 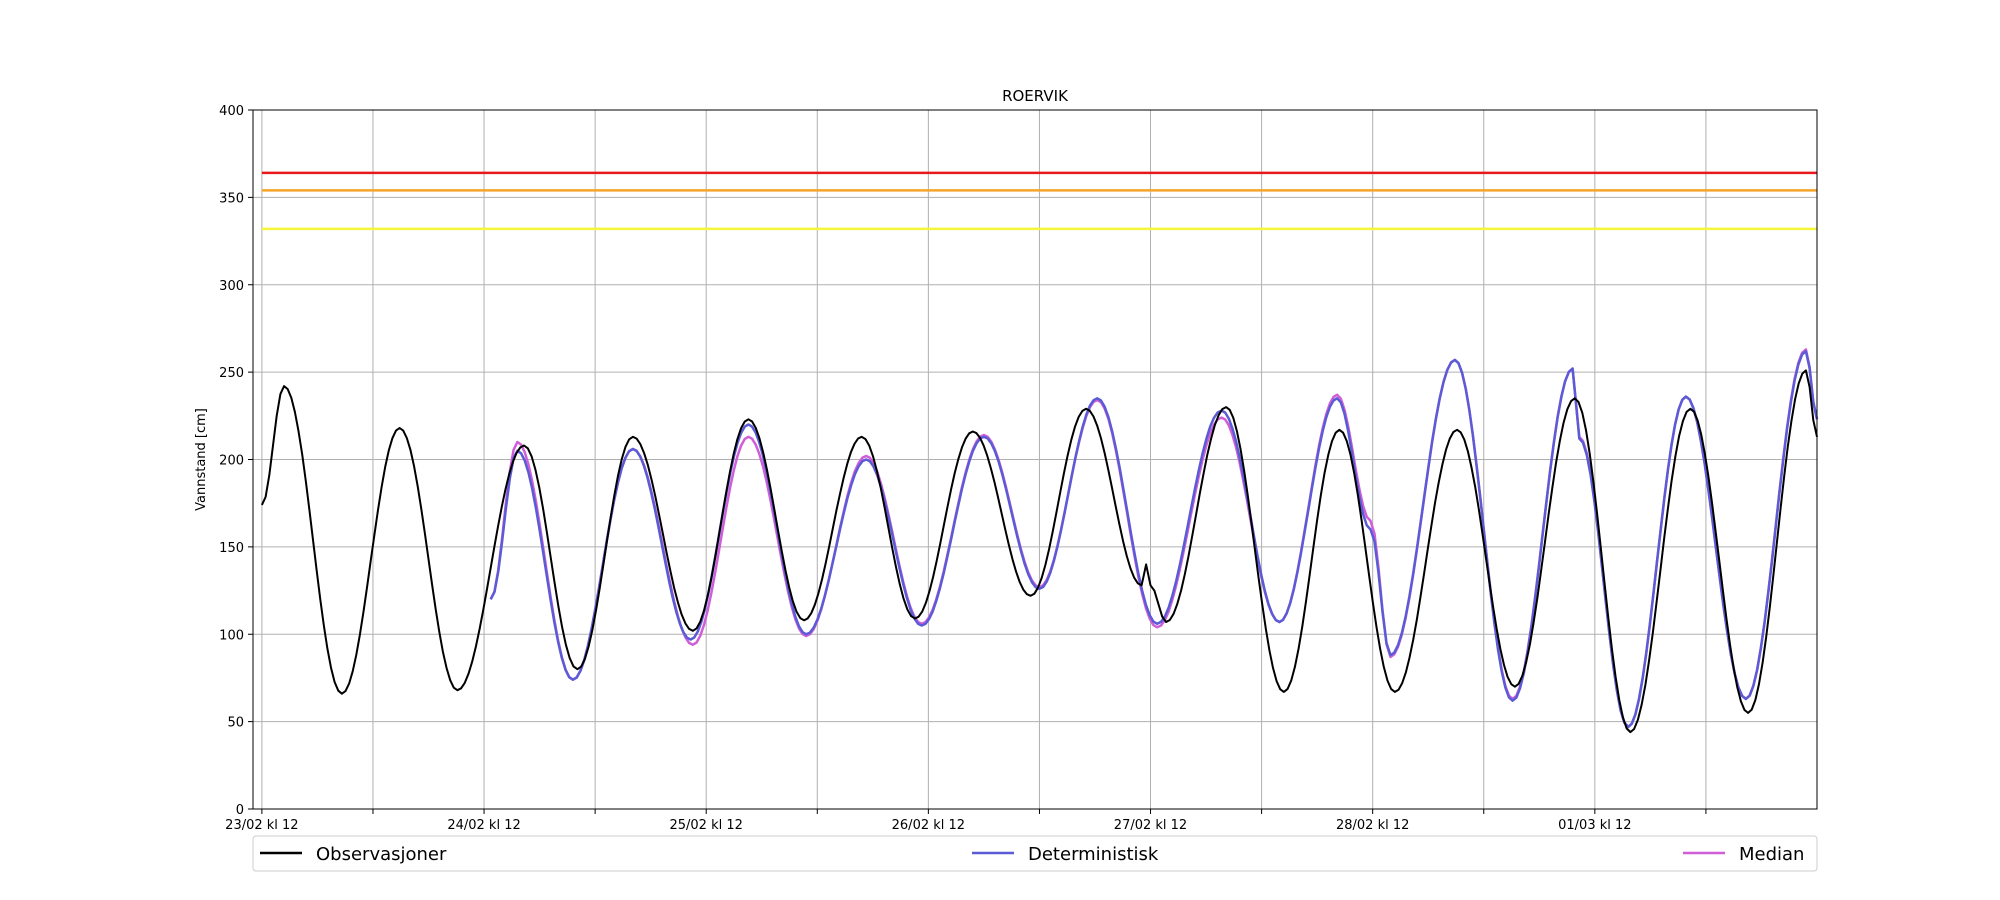 I want to click on y-axis: 0 50 100 150 200 250 300 350 400, so click(x=236, y=461).